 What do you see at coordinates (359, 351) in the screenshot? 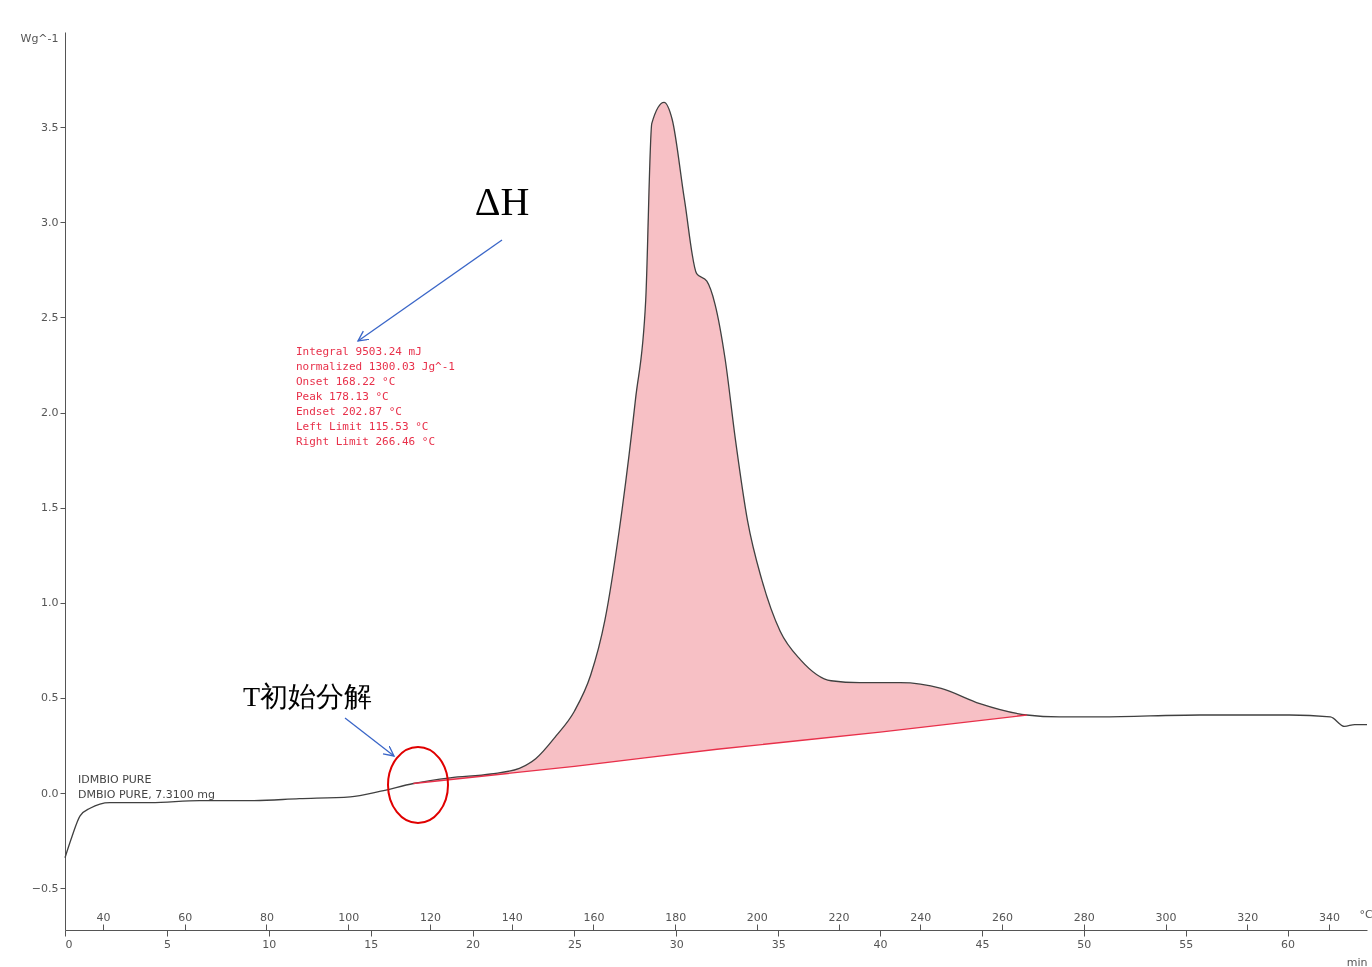
I see `annotation: Integral 9503.24 mJ` at bounding box center [359, 351].